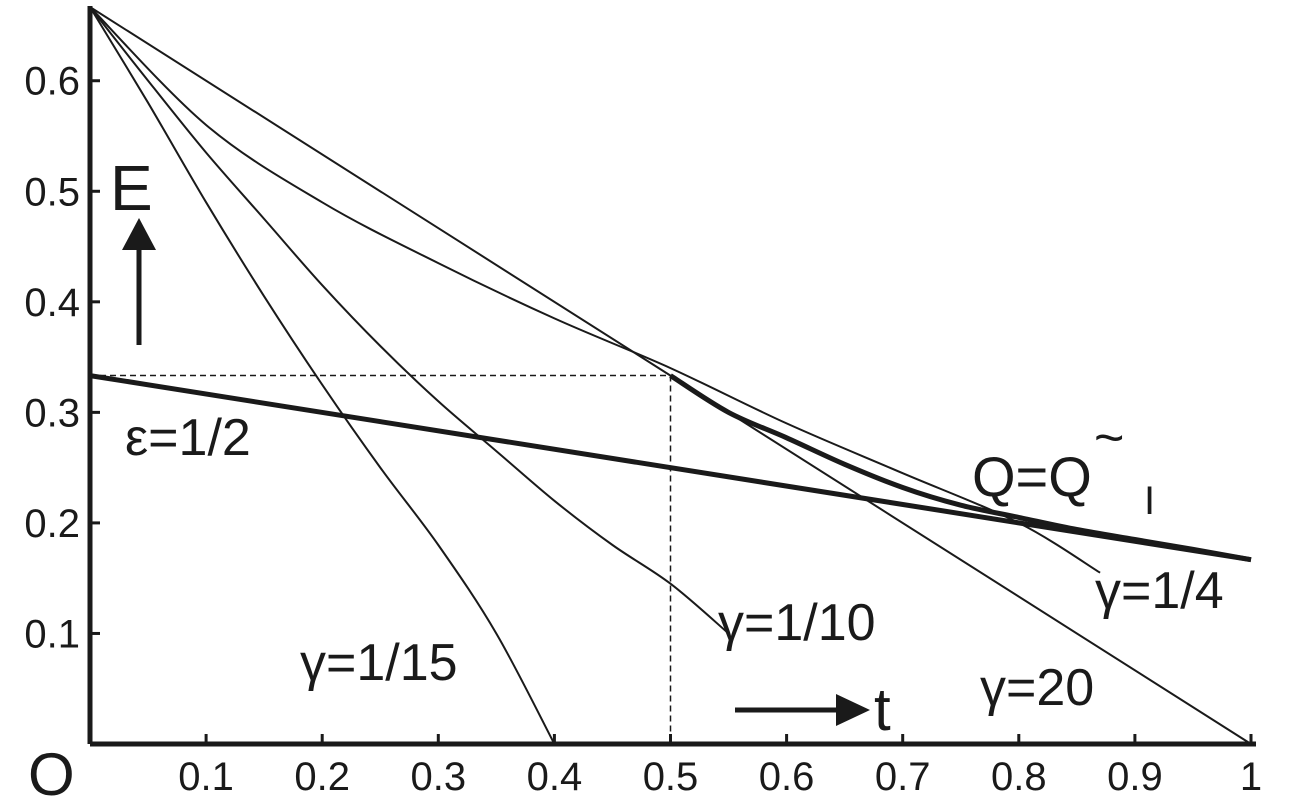 This screenshot has width=1290, height=803. What do you see at coordinates (802, 710) in the screenshot?
I see `x-axis-arrow` at bounding box center [802, 710].